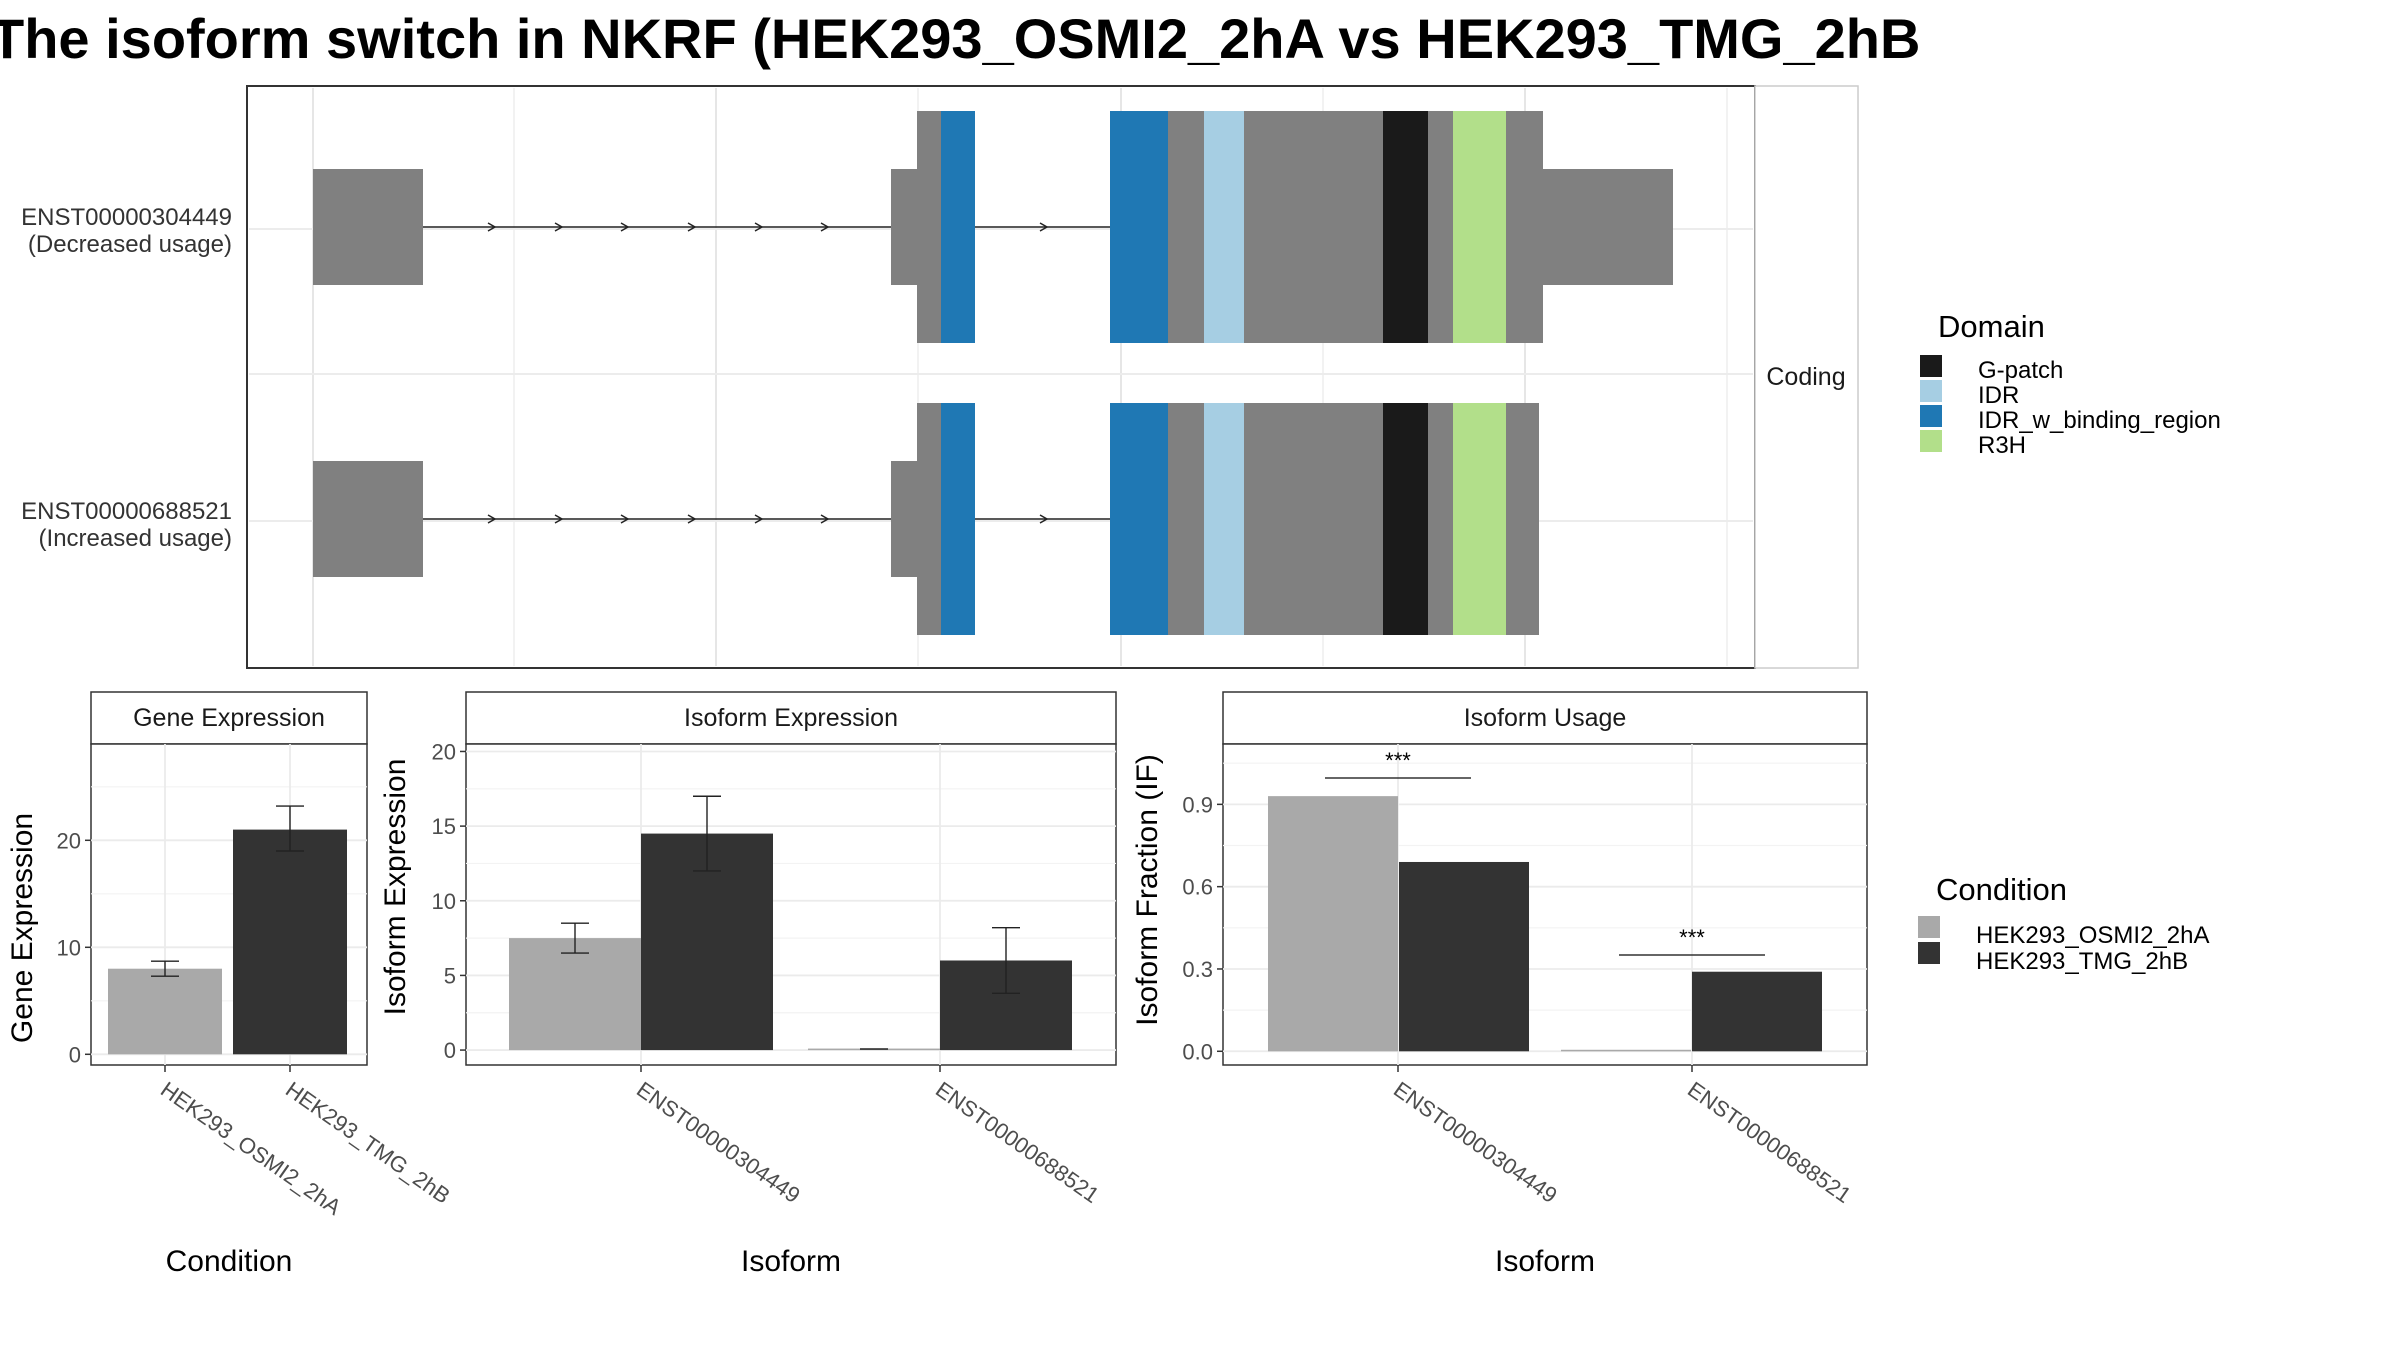 This screenshot has width=2400, height=1350. What do you see at coordinates (229, 718) in the screenshot?
I see `gene-expression-strip-label: Gene Expression` at bounding box center [229, 718].